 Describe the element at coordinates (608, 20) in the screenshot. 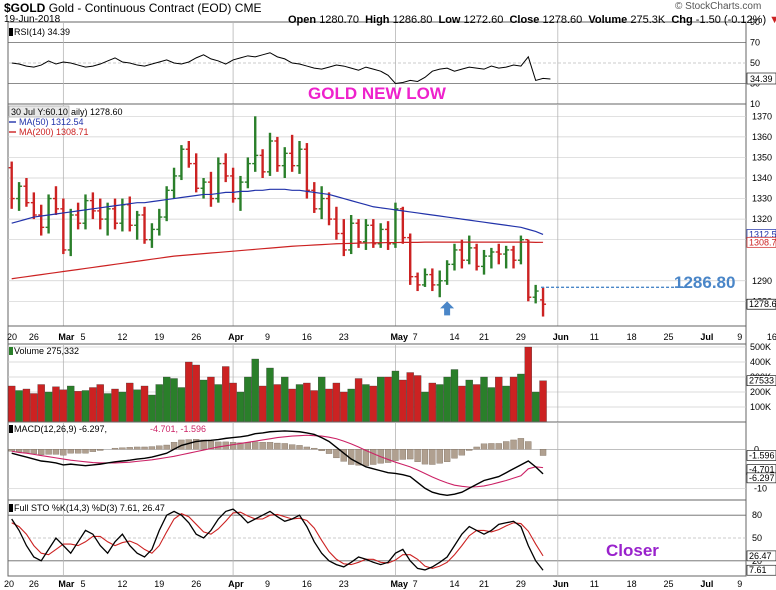

I see `volume-label: Volume` at that location.